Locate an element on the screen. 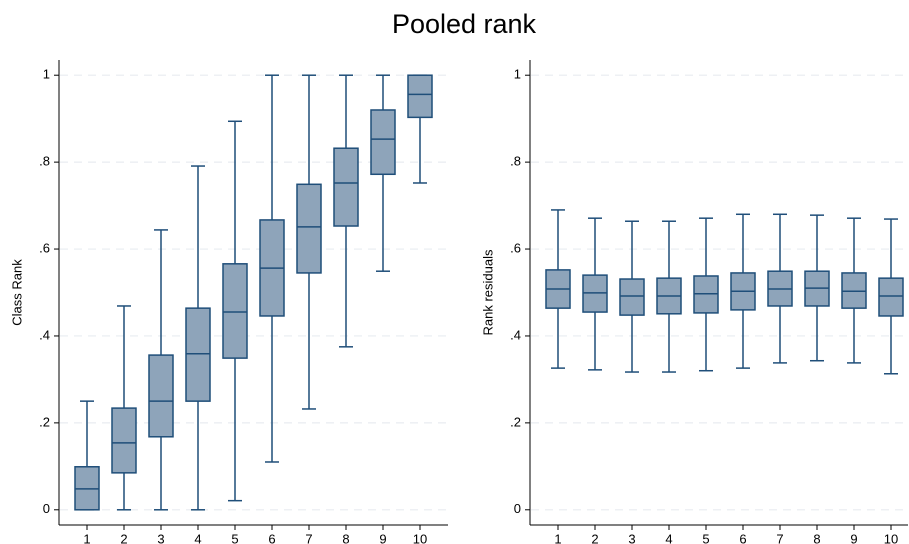  y-axis-label: Rank residuals is located at coordinates (487, 292).